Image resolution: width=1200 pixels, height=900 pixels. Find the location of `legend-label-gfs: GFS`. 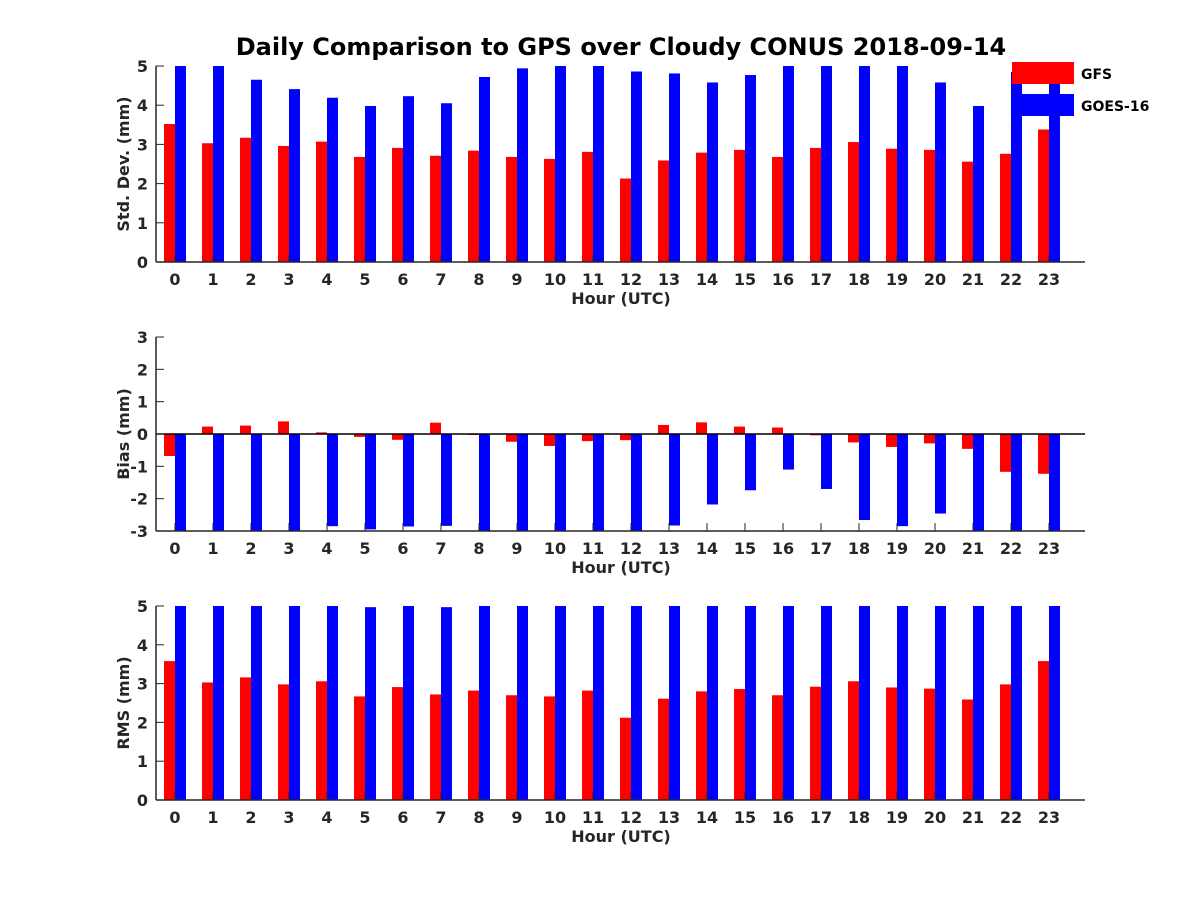

legend-label-gfs: GFS is located at coordinates (1096, 75).